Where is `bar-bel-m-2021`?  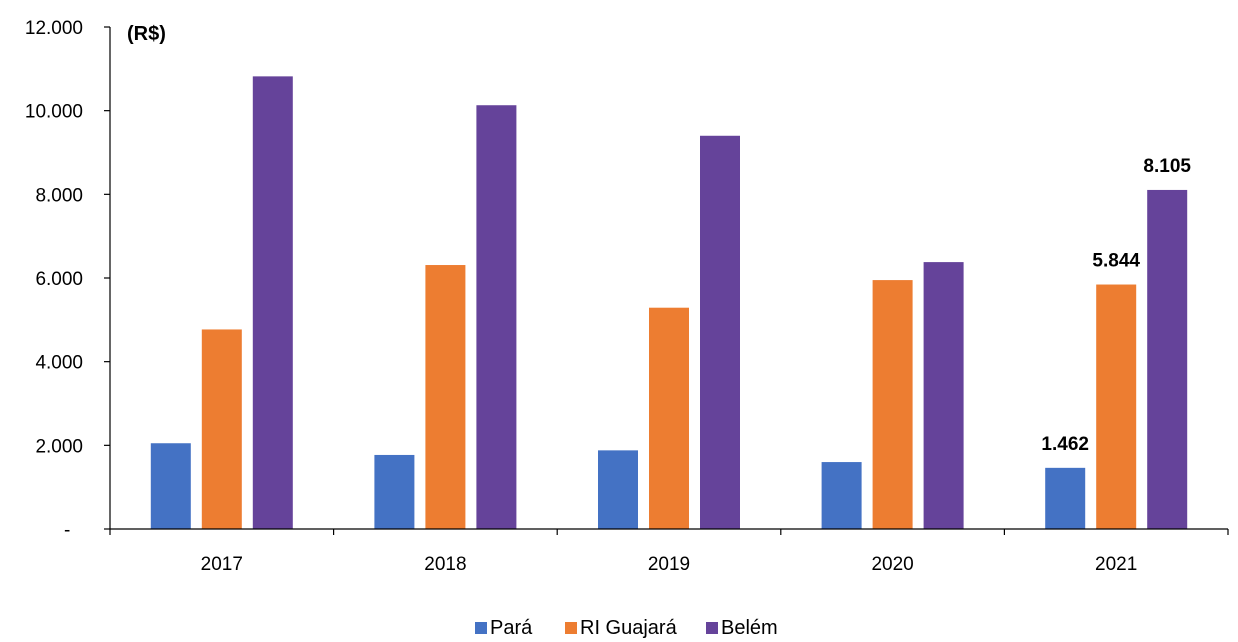 bar-bel-m-2021 is located at coordinates (1167, 359).